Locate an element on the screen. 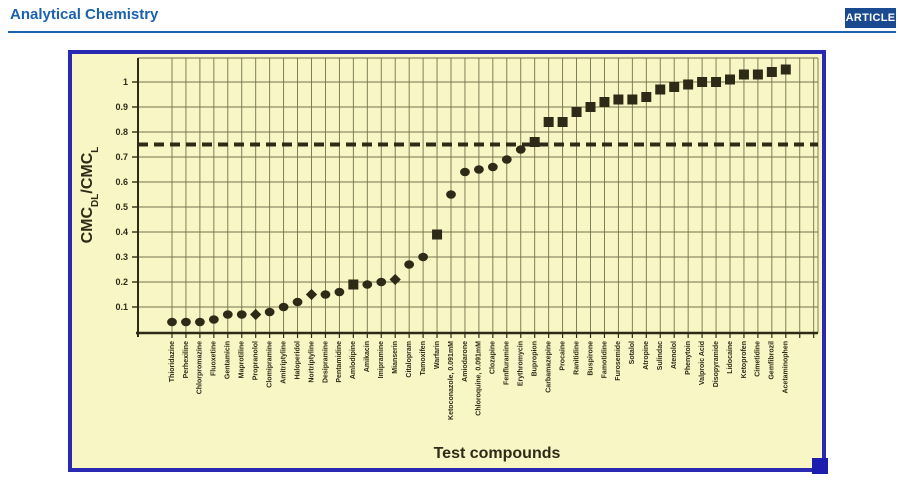 Image resolution: width=898 pixels, height=481 pixels. journal-title: Analytical Chemistry is located at coordinates (84, 14).